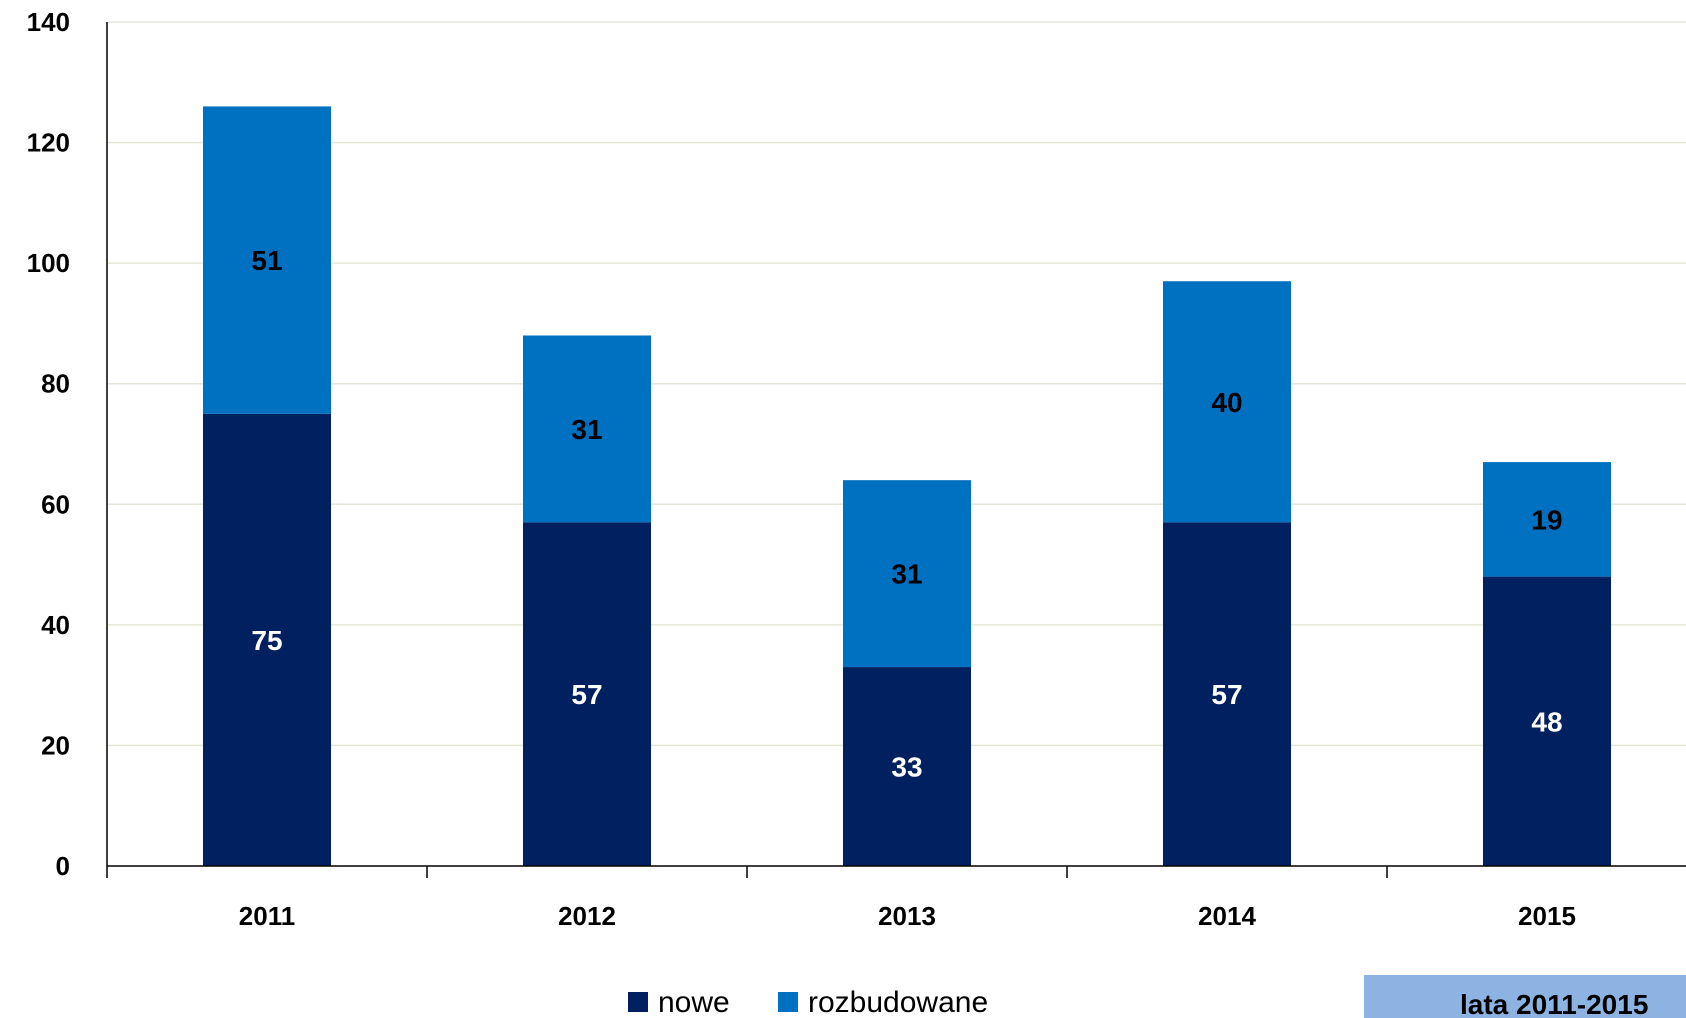  What do you see at coordinates (55, 384) in the screenshot?
I see `y-tick-label: 80` at bounding box center [55, 384].